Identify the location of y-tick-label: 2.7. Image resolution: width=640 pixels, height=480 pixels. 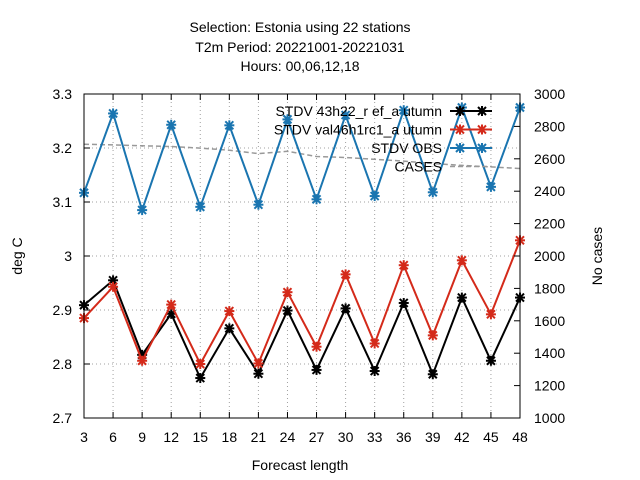
(63, 418).